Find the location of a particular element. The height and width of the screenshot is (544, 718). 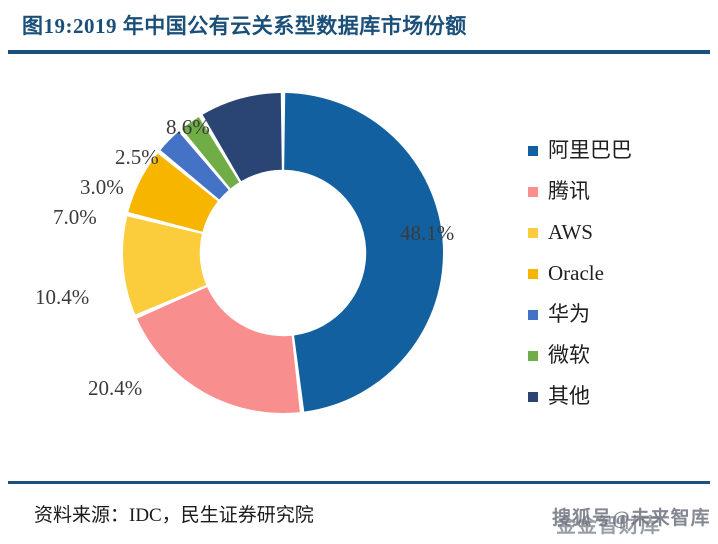

watermark-line-secondary: 金金智财库 is located at coordinates (608, 525).